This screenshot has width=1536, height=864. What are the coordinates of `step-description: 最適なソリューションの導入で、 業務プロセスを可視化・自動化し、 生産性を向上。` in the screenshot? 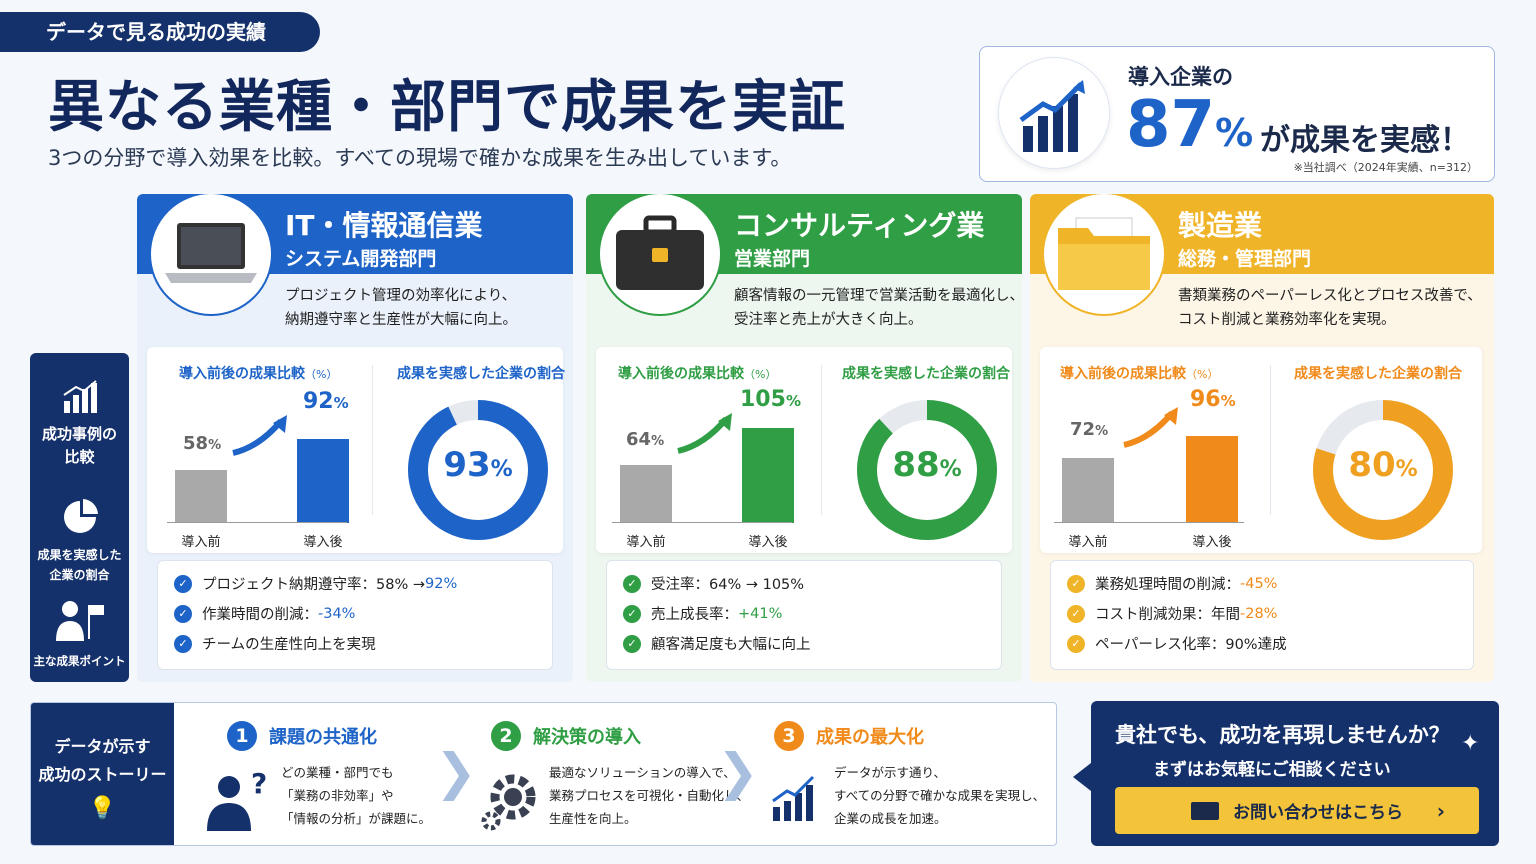 It's located at (649, 795).